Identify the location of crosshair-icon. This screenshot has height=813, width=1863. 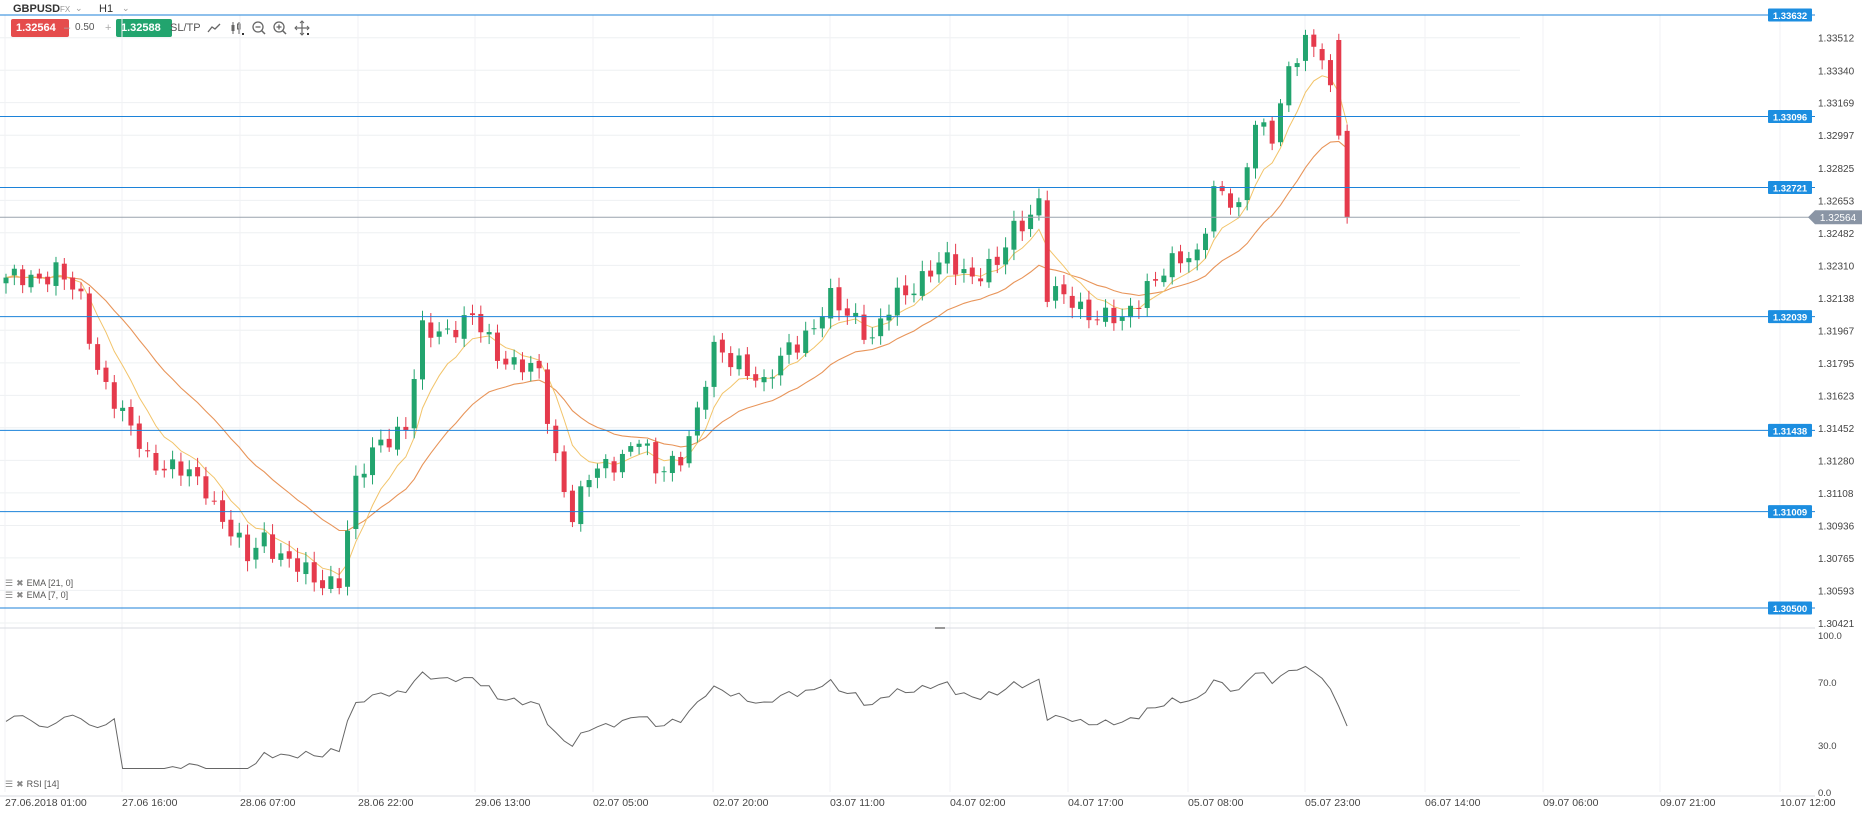
(302, 28).